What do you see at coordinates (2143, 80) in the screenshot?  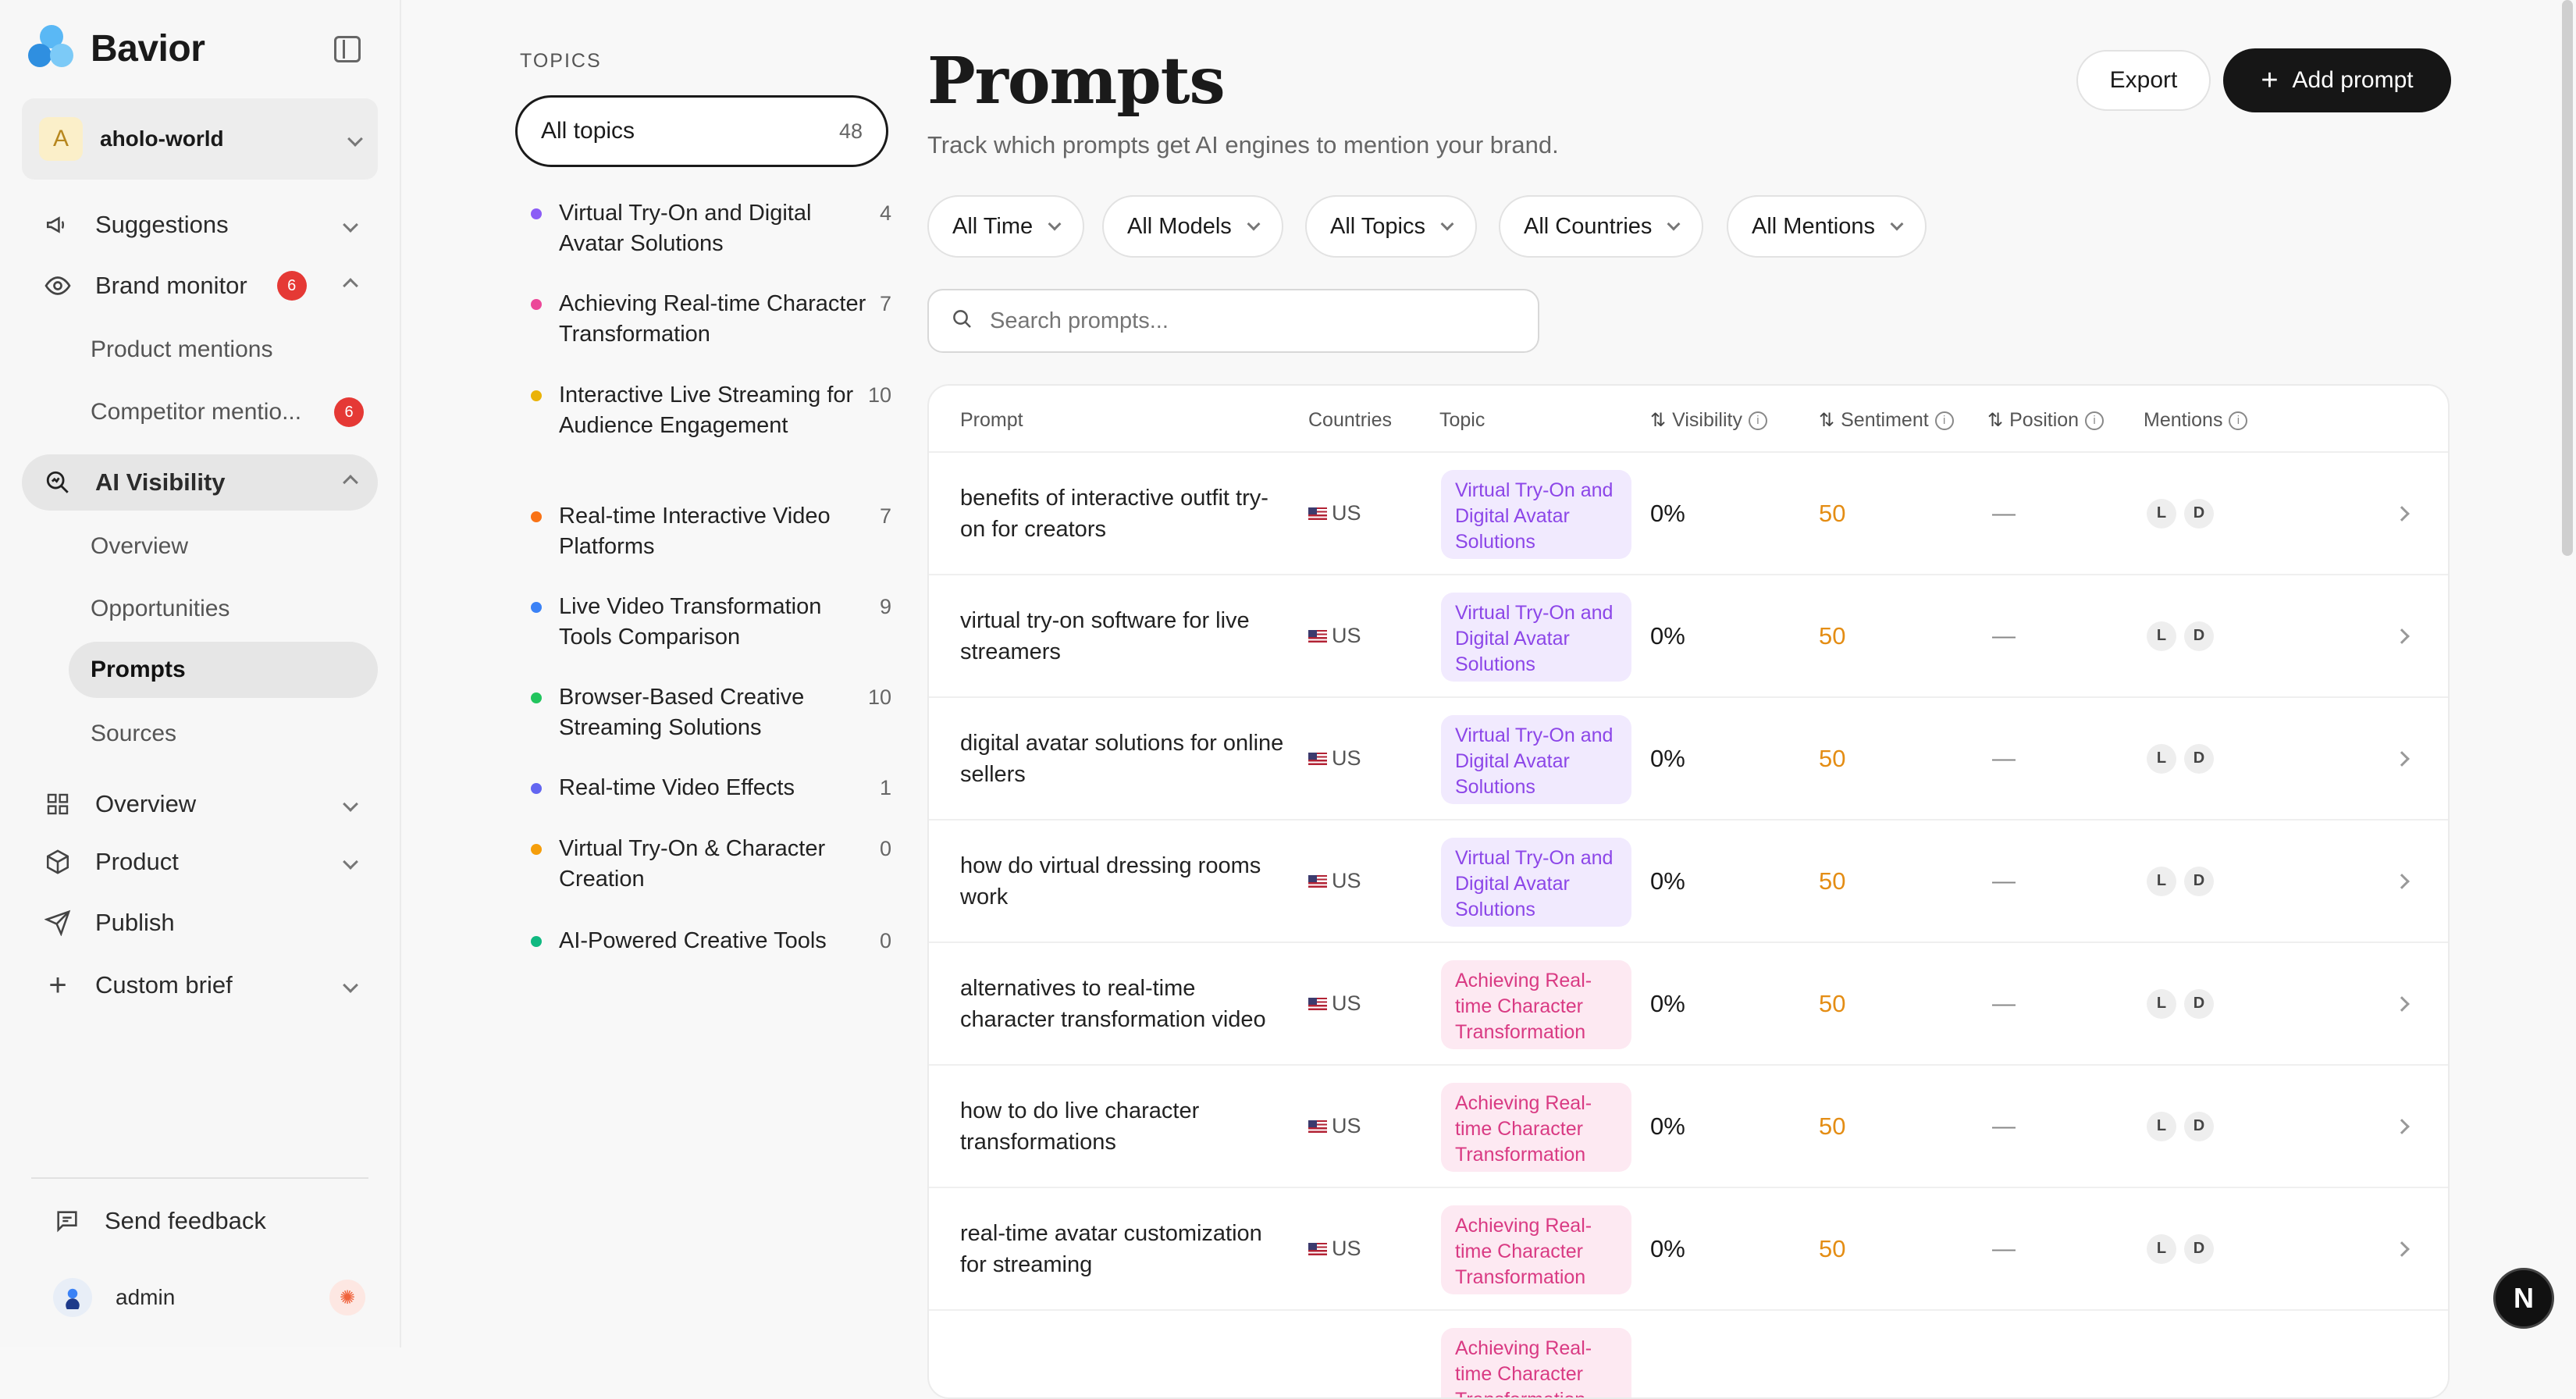 I see `export-button: Export` at bounding box center [2143, 80].